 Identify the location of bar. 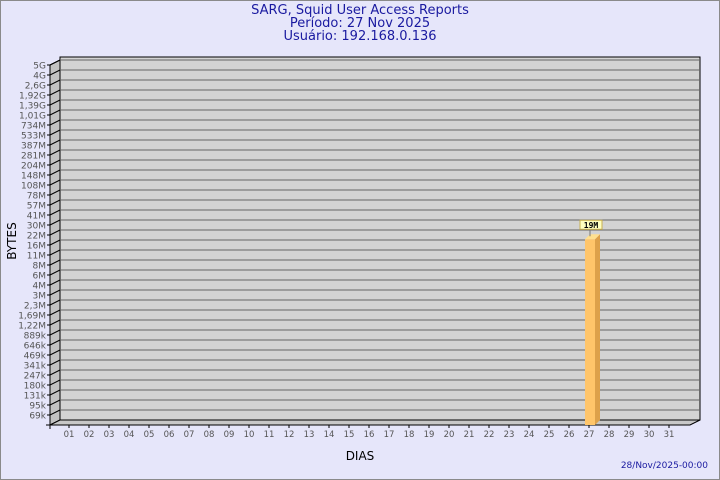
(590, 332).